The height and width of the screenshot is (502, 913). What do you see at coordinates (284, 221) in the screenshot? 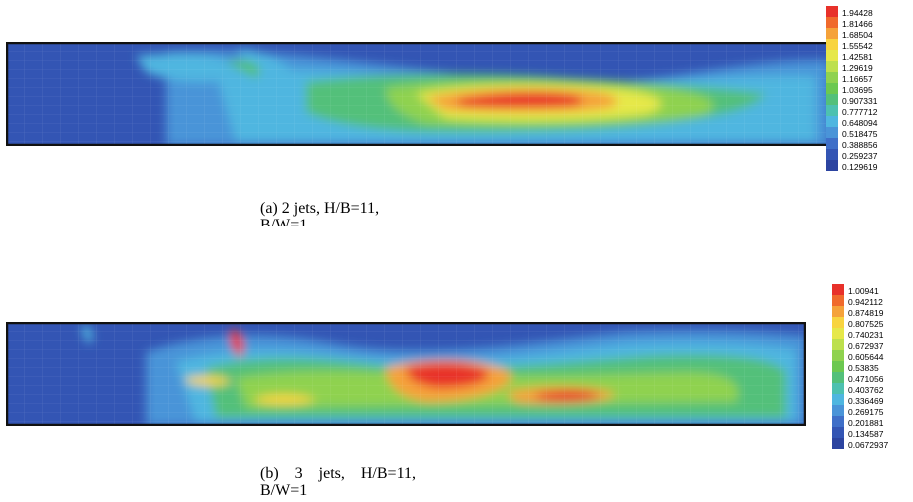
I see `caption-a-line2: B/W=1` at bounding box center [284, 221].